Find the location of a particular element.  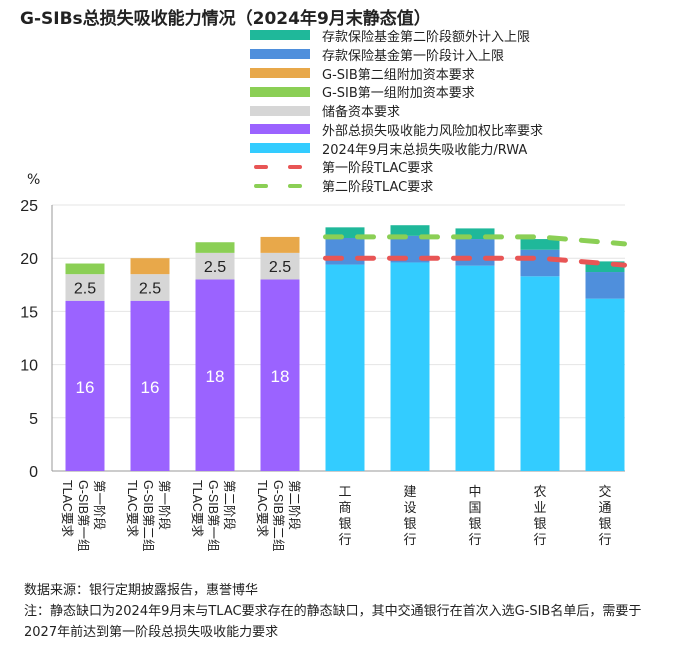

x-tick-label: 设 is located at coordinates (409, 507).